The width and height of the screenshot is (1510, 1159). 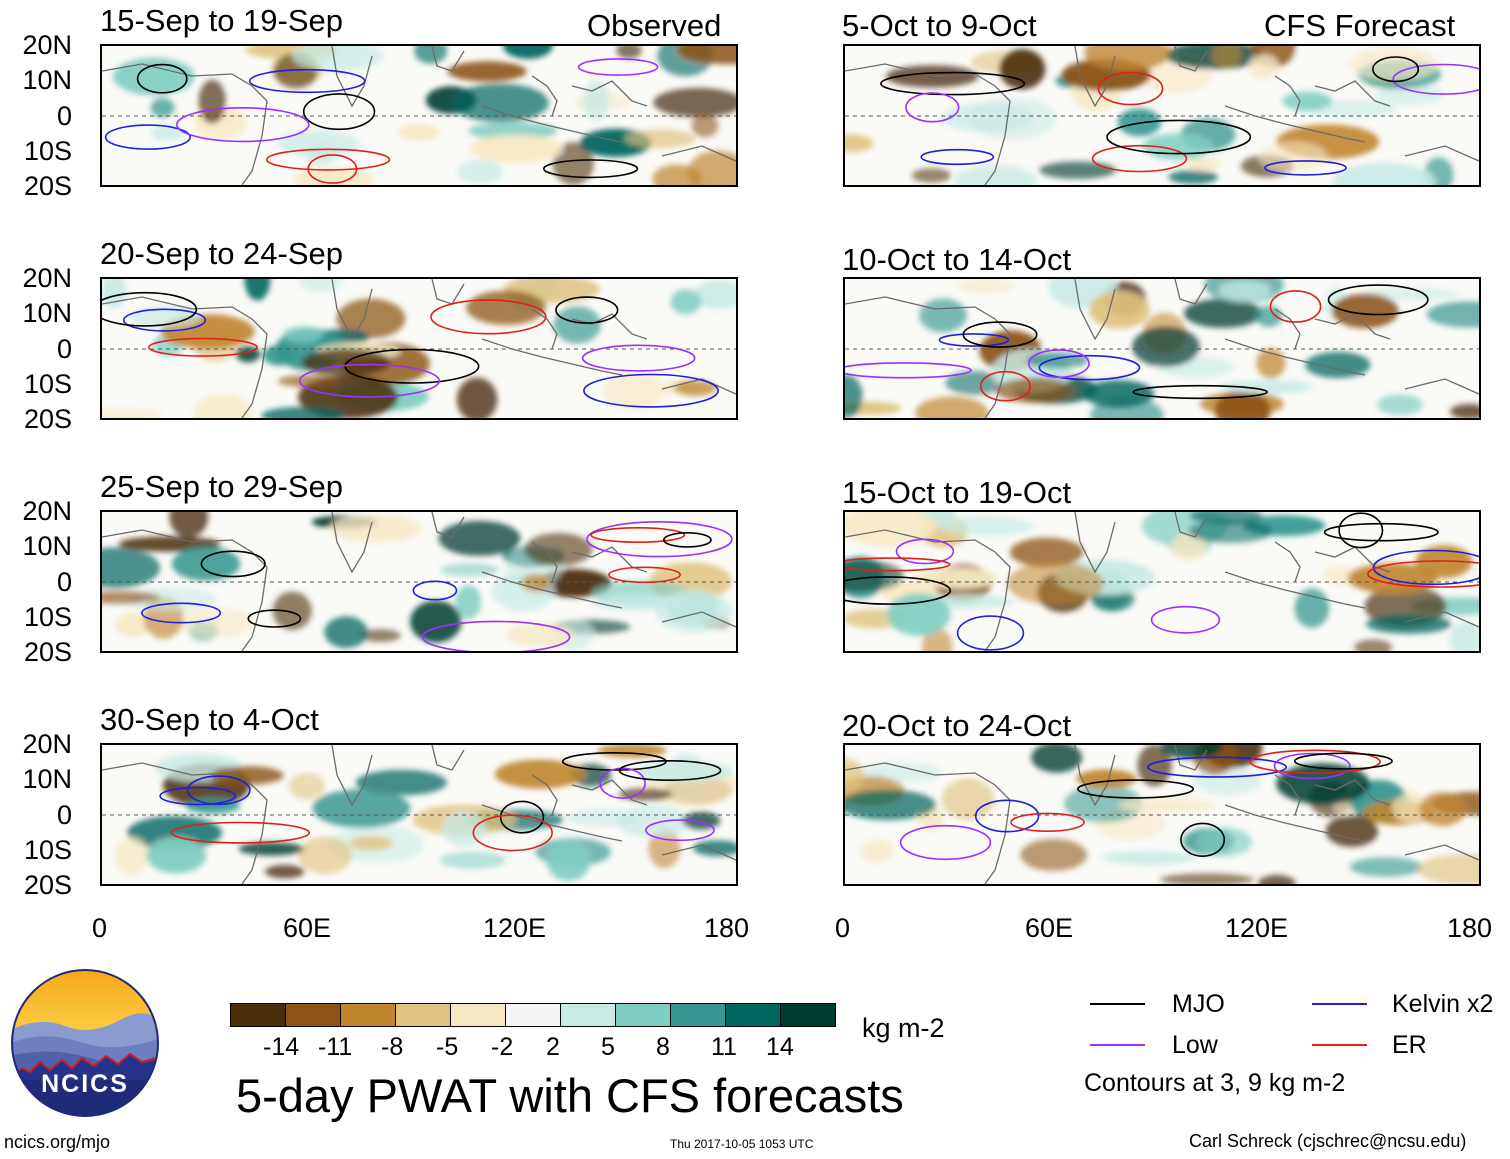 What do you see at coordinates (1198, 1004) in the screenshot?
I see `legend-label-mjo: MJO` at bounding box center [1198, 1004].